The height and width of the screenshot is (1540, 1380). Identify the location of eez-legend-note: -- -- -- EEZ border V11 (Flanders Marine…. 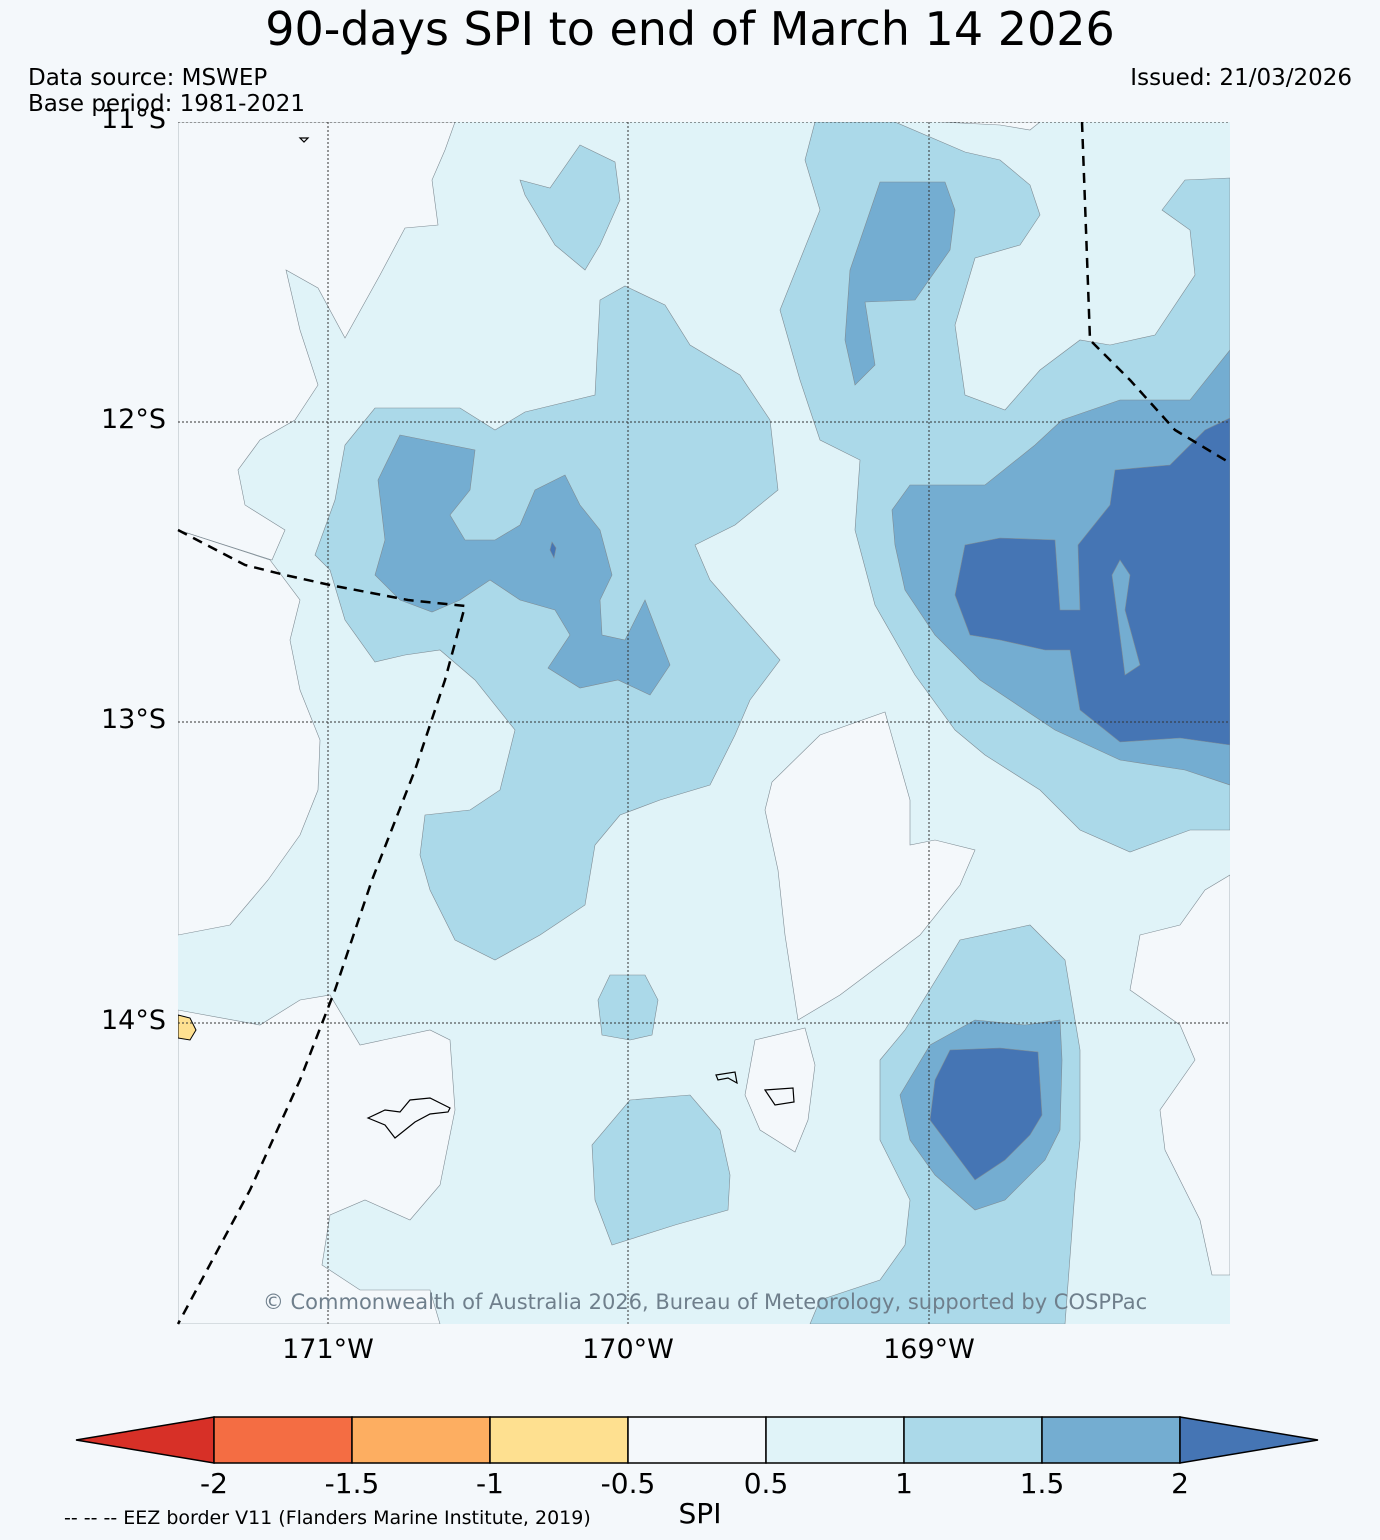
(327, 1518).